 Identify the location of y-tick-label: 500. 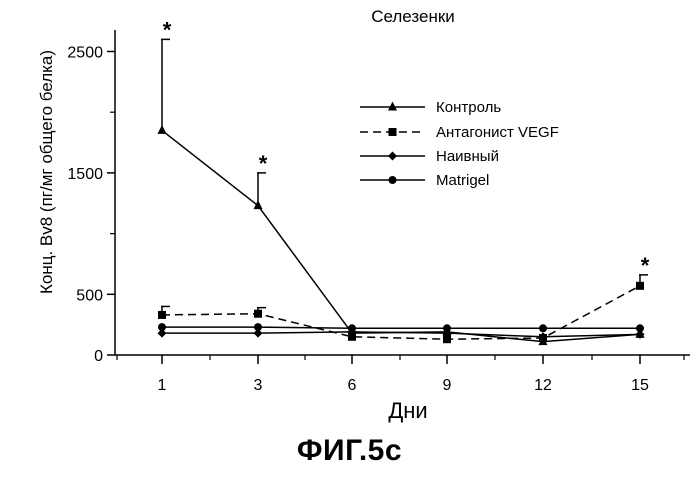
(89, 295).